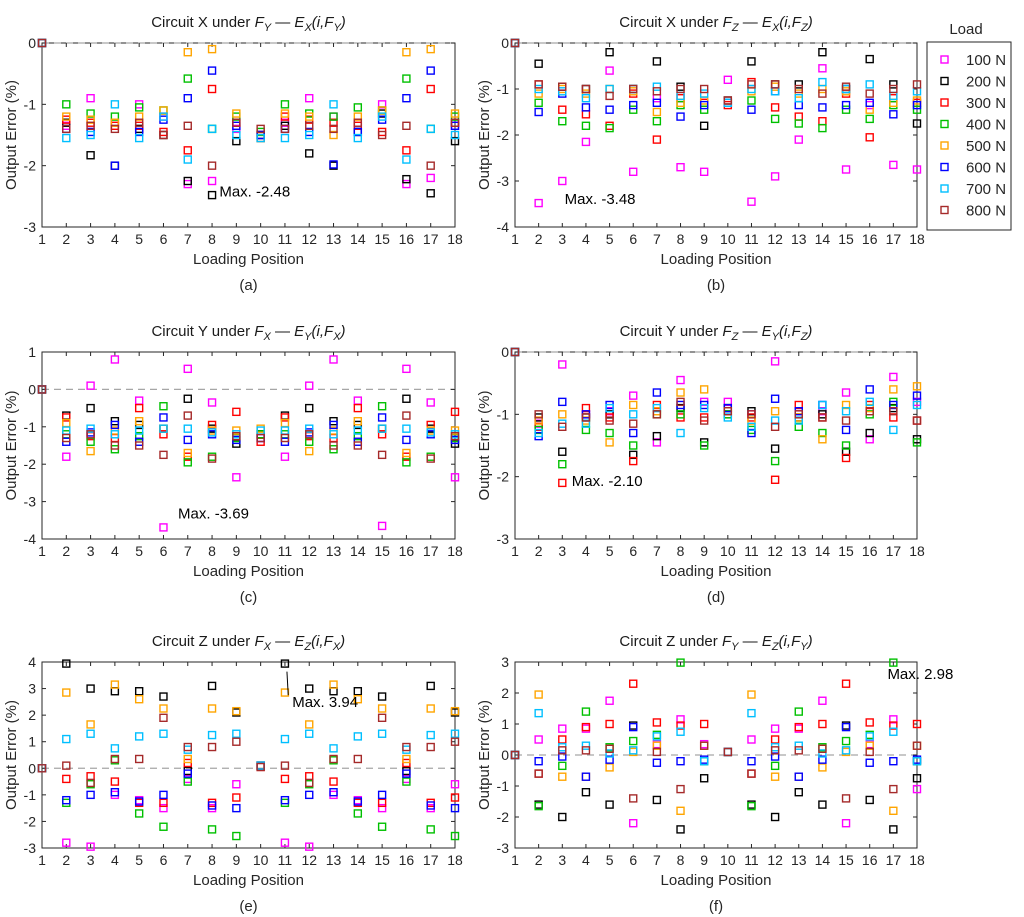  I want to click on legend-title: Load, so click(965, 29).